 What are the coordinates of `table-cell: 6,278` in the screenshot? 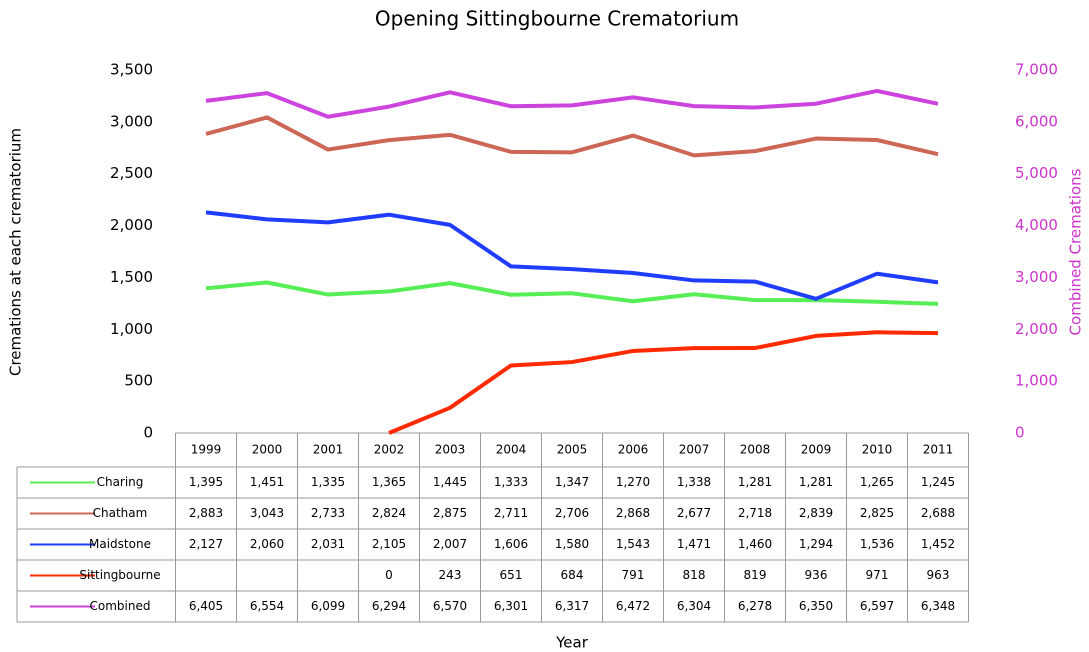 It's located at (755, 606).